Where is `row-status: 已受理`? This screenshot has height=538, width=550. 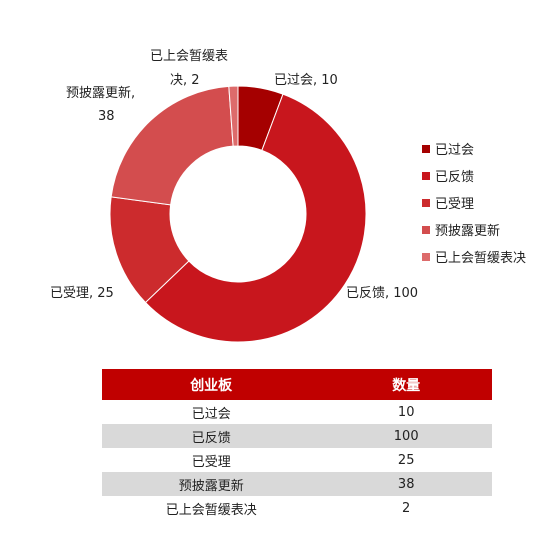 row-status: 已受理 is located at coordinates (211, 462).